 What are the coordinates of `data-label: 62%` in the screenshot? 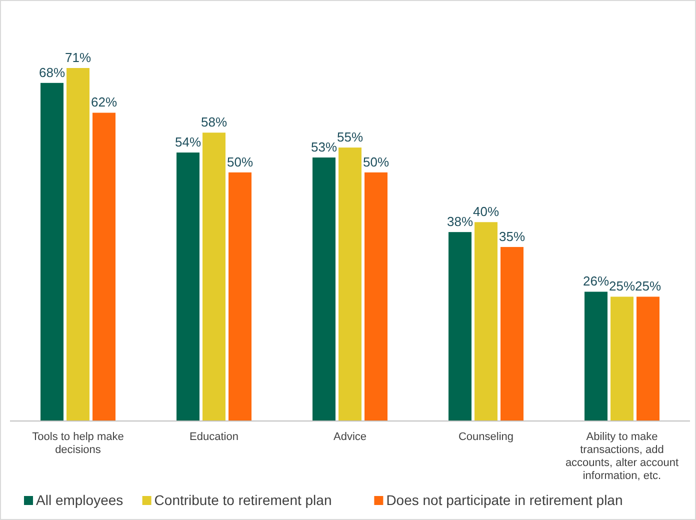 It's located at (104, 102).